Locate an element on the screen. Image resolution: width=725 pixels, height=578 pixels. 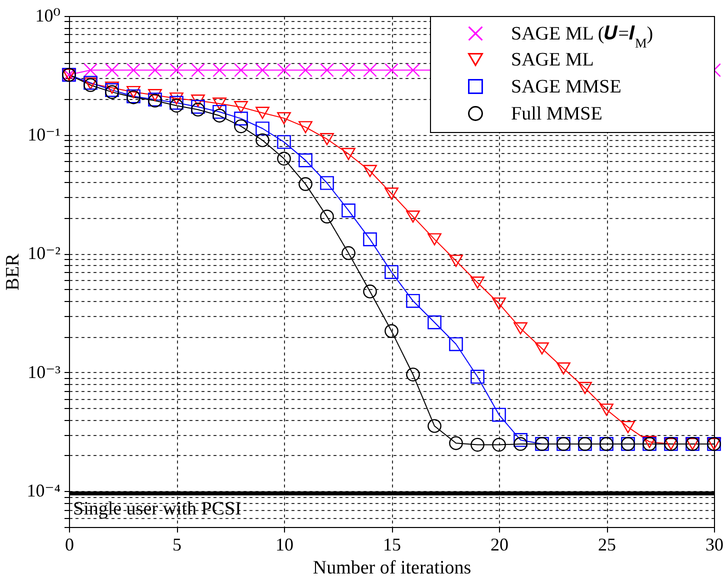
x-tick-label: 30 is located at coordinates (715, 544).